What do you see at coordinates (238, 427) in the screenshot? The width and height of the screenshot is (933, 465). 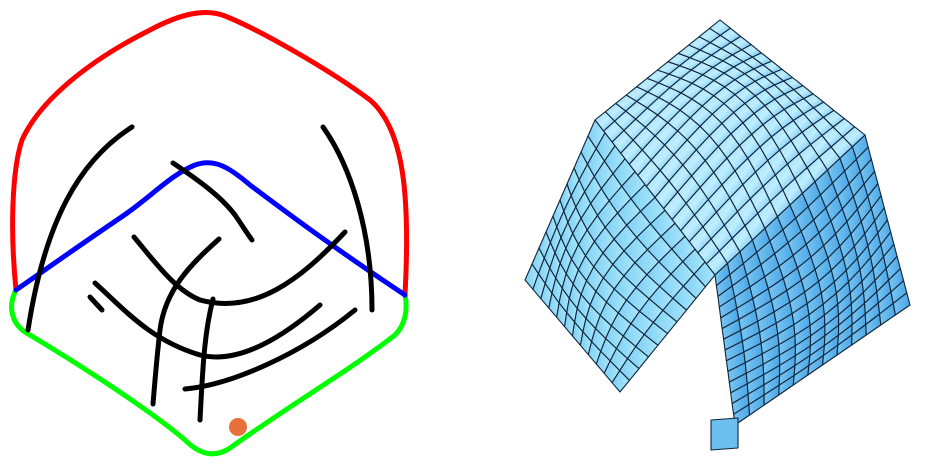 I see `singular-point-marker` at bounding box center [238, 427].